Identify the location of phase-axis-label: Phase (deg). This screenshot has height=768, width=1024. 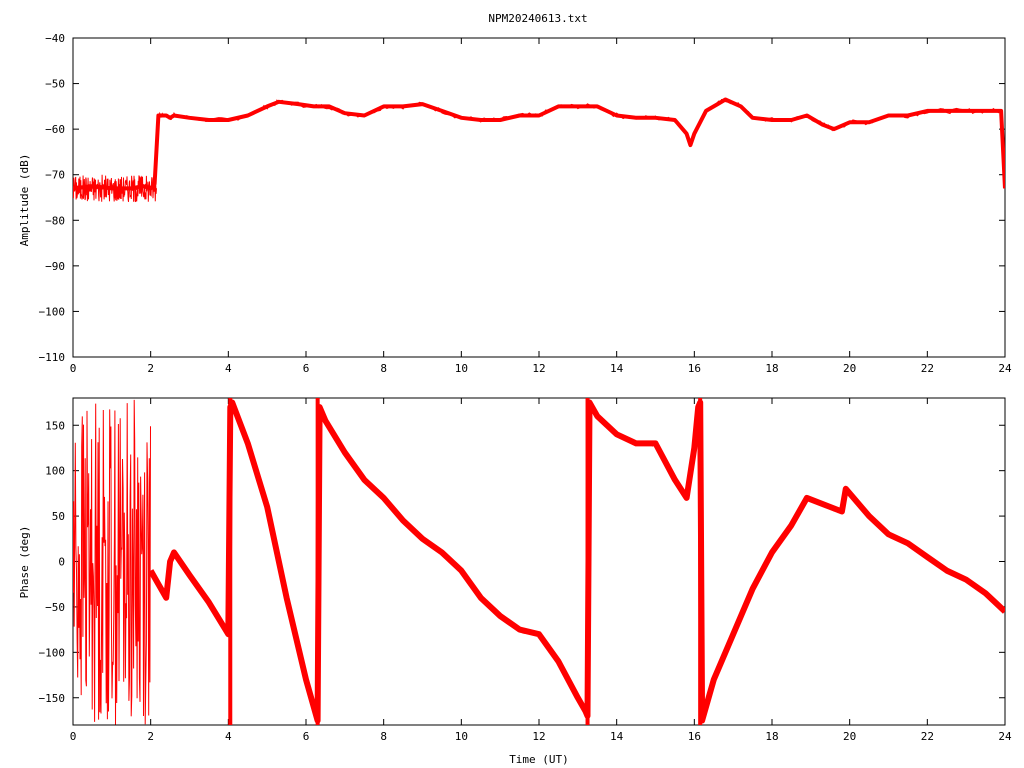
(24, 562).